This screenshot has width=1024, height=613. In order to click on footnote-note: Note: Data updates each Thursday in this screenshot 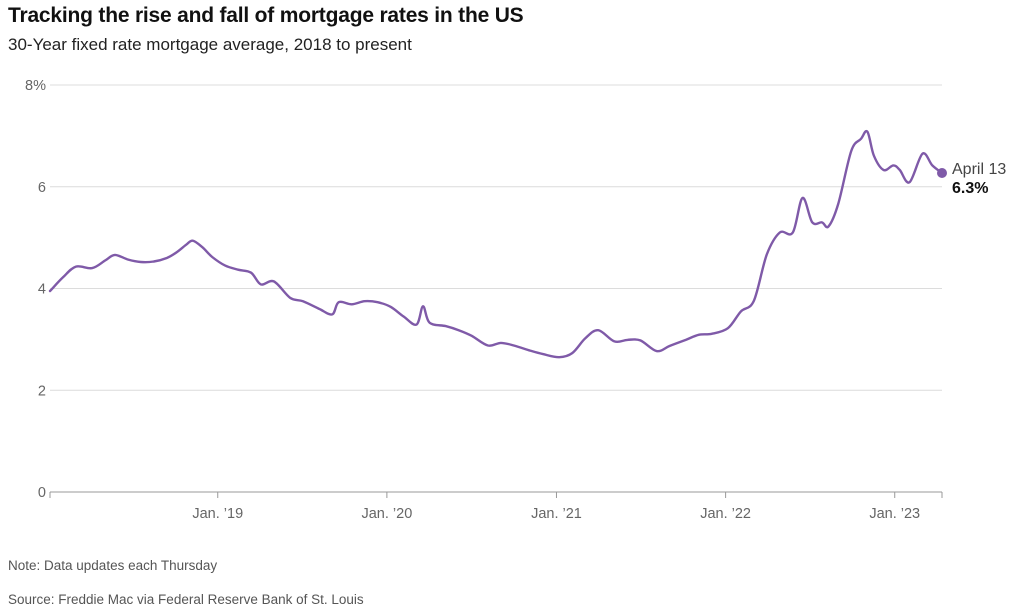, I will do `click(113, 565)`.